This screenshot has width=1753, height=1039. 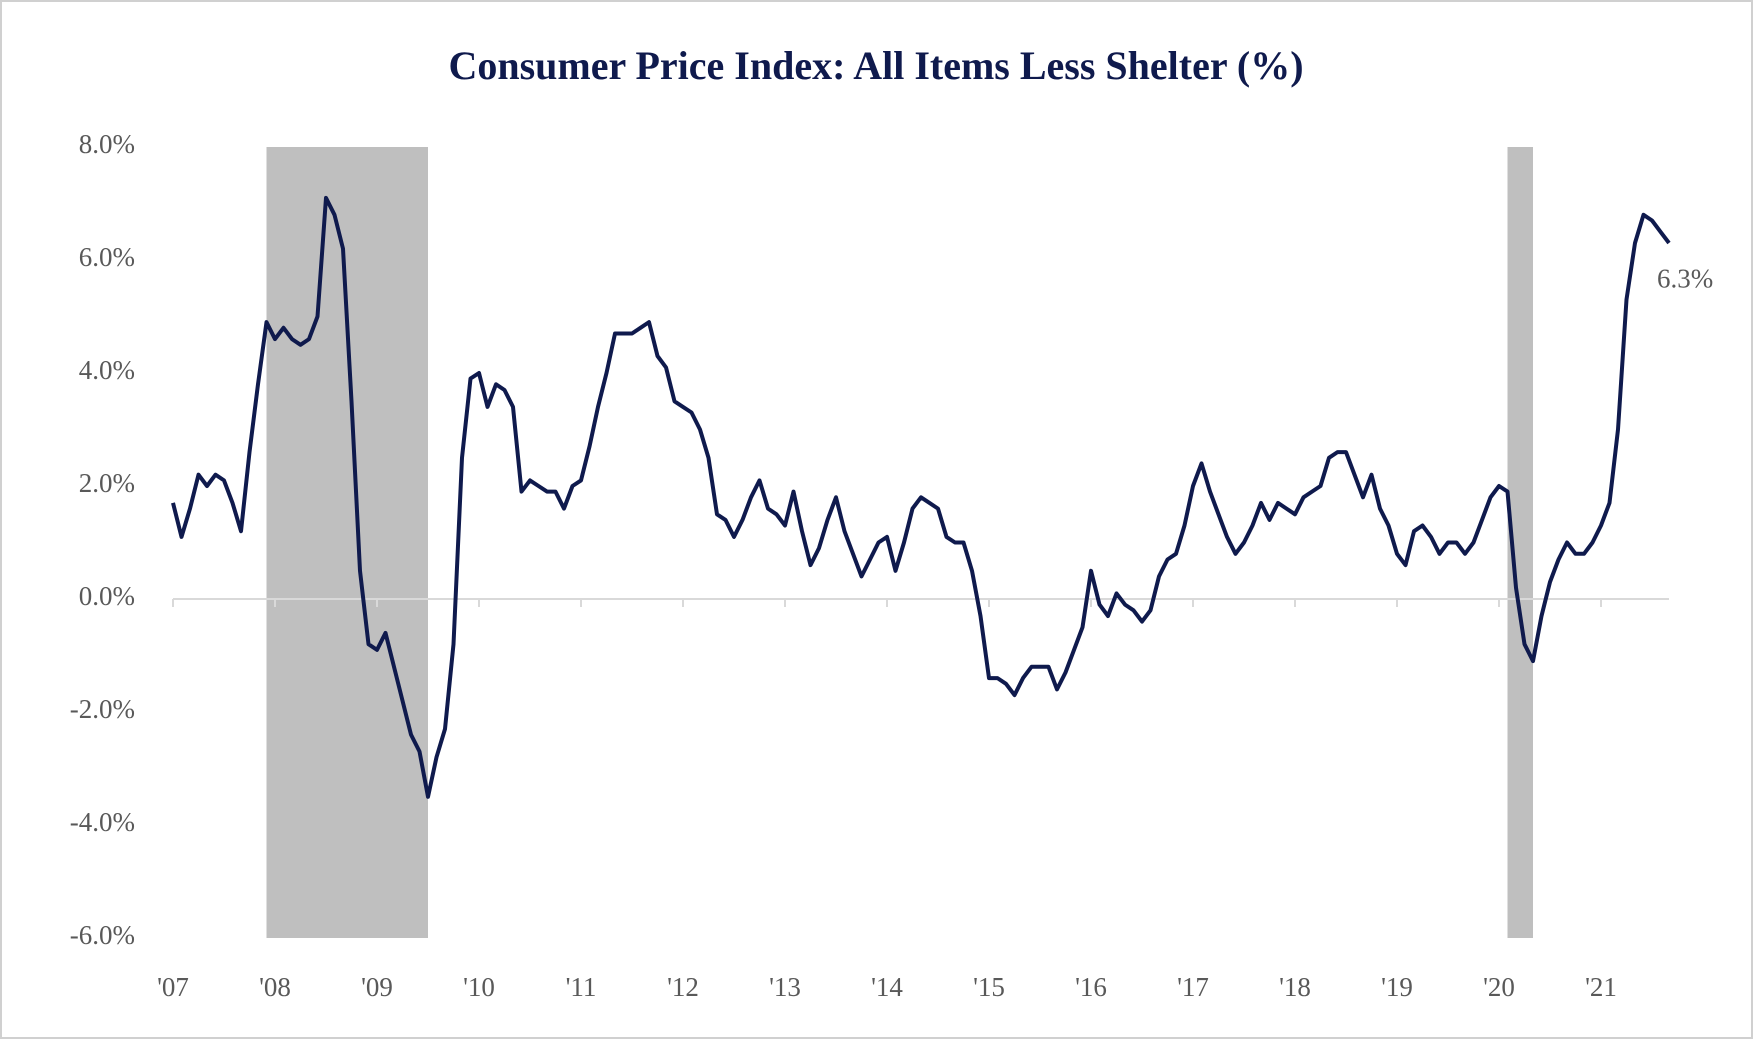 I want to click on x-tick-label: '11, so click(x=581, y=987).